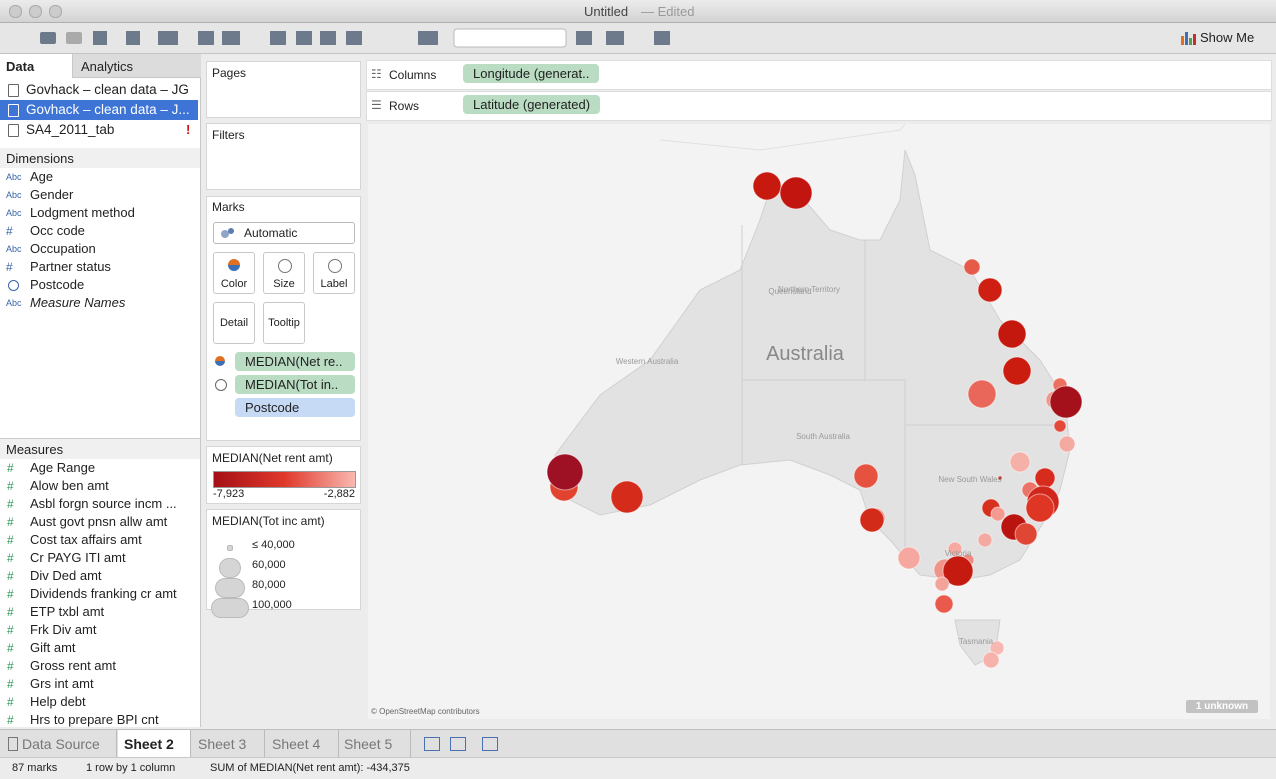  What do you see at coordinates (1227, 37) in the screenshot?
I see `show-me-button: Show Me` at bounding box center [1227, 37].